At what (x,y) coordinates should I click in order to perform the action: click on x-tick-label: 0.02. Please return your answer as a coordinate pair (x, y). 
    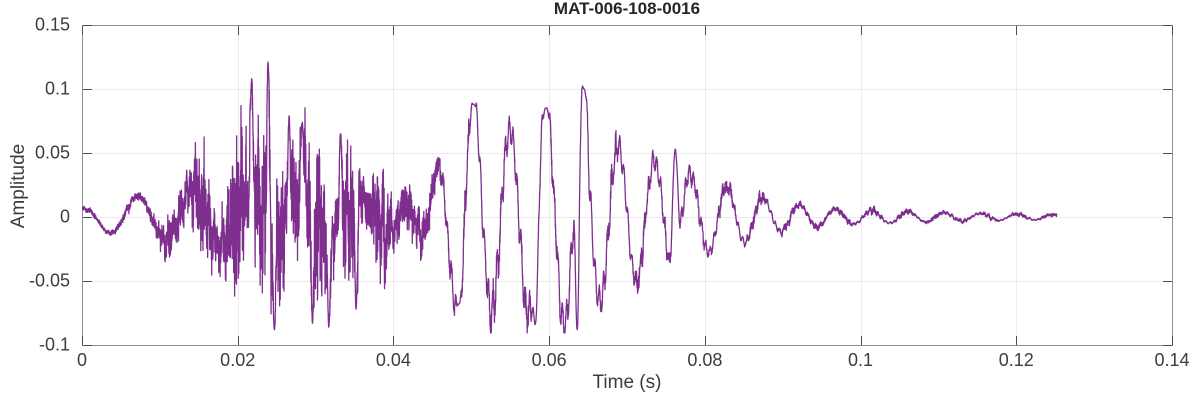
    Looking at the image, I should click on (238, 360).